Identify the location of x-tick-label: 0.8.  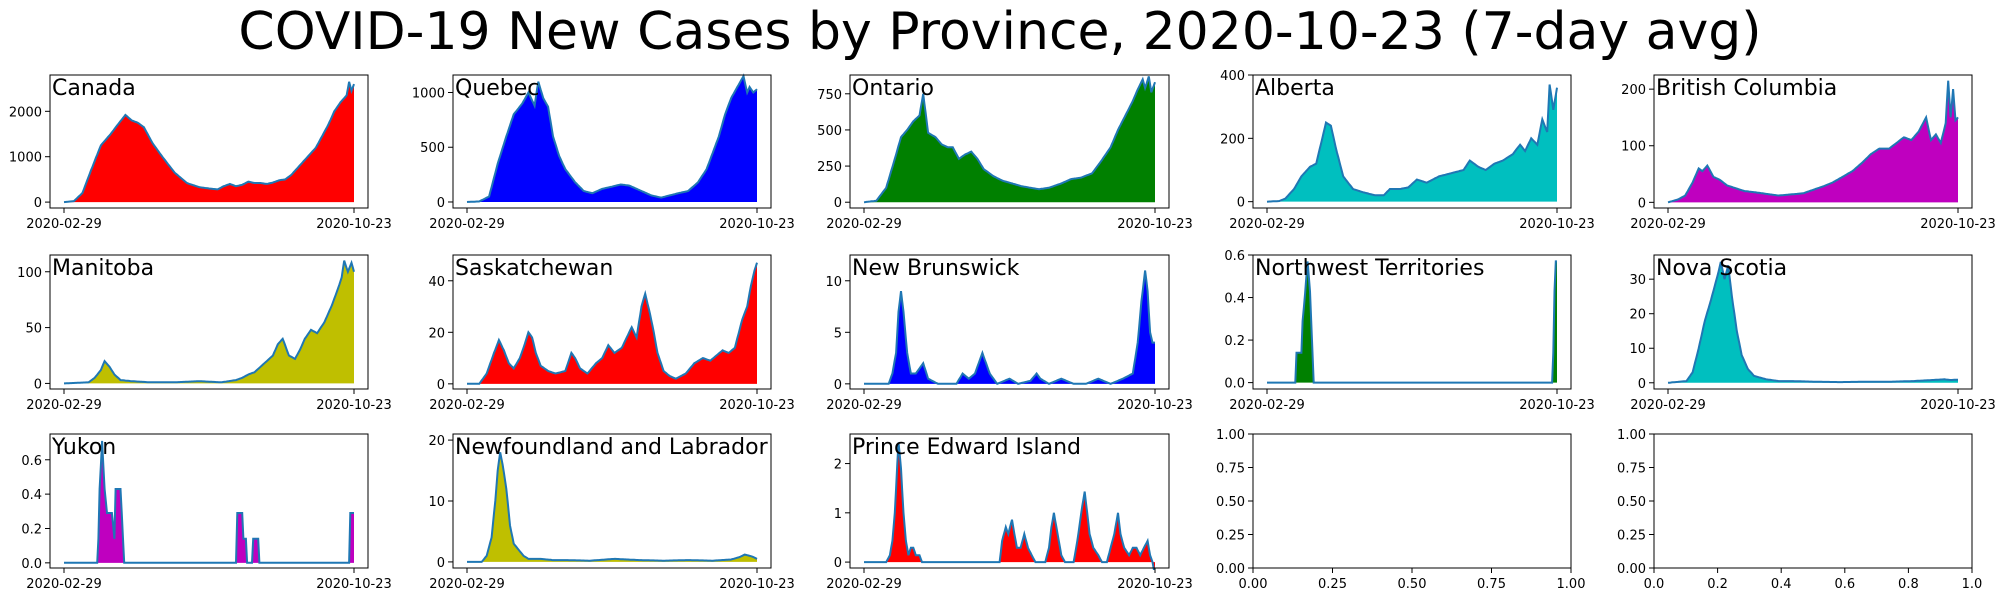
(1908, 584).